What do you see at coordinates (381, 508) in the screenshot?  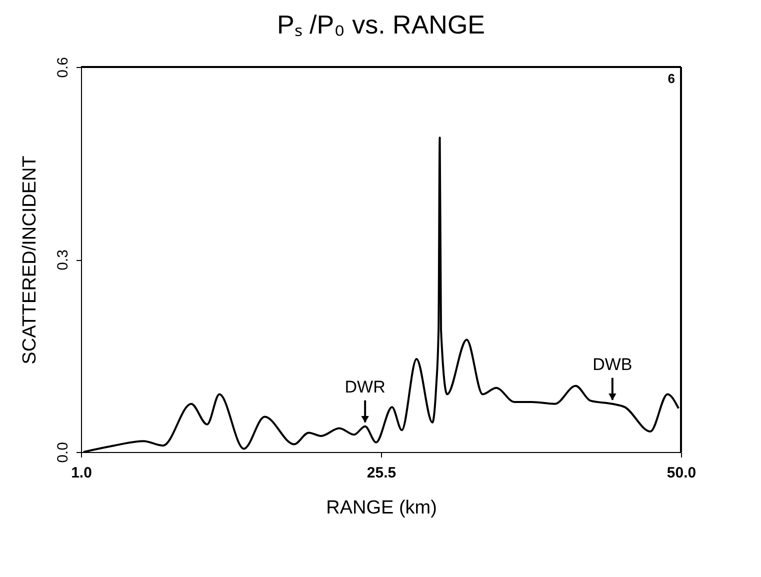 I see `x-axis-title: RANGE (km)` at bounding box center [381, 508].